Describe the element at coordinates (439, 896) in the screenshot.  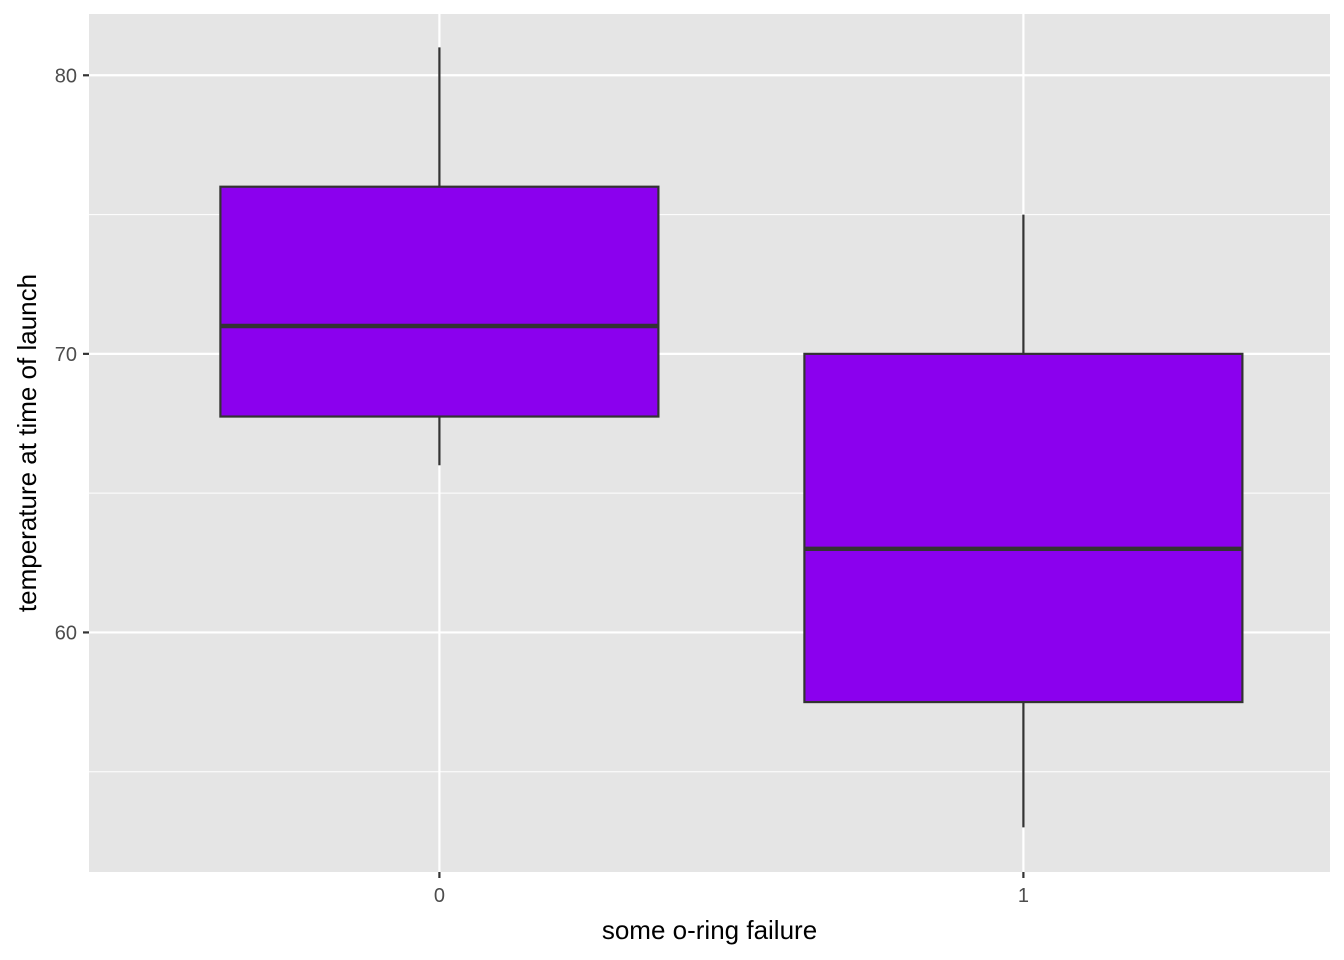
I see `x-tick-label: 0` at that location.